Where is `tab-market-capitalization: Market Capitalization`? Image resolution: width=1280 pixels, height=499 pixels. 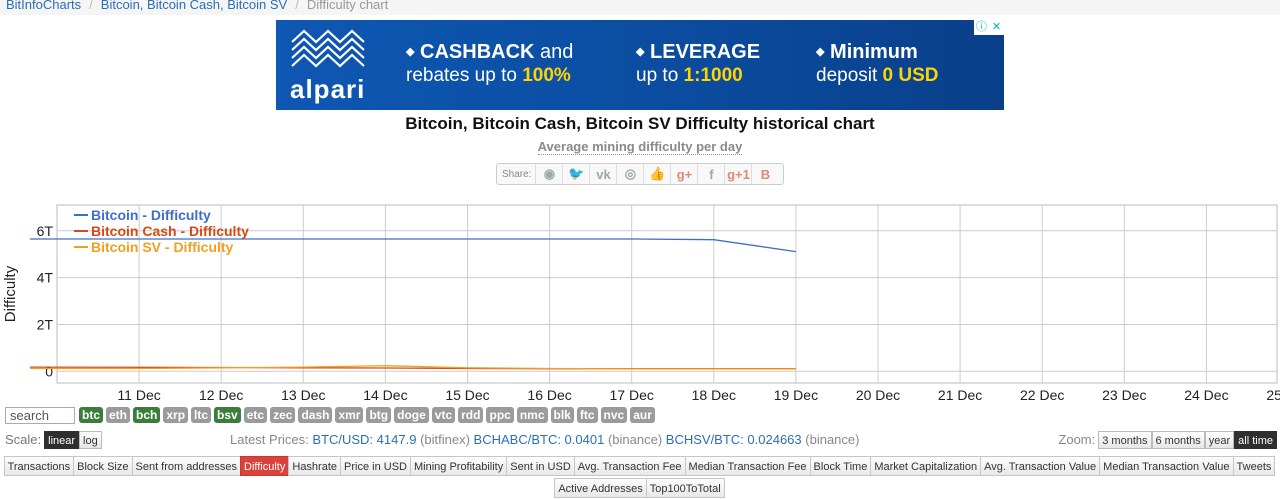 tab-market-capitalization: Market Capitalization is located at coordinates (926, 466).